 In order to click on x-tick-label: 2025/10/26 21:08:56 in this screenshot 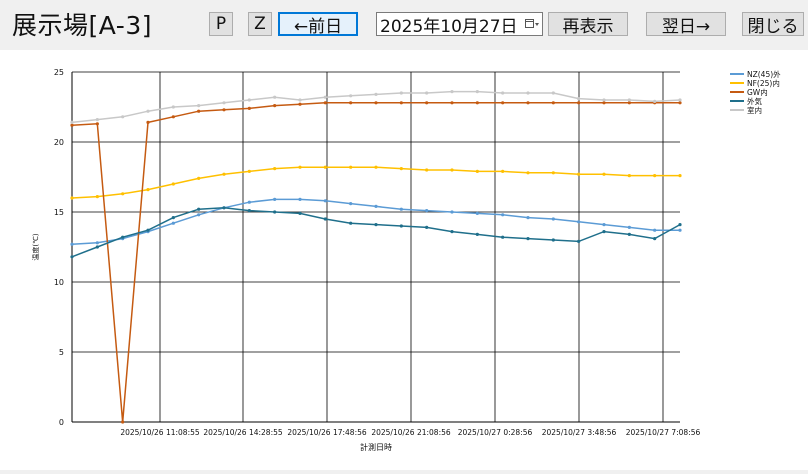, I will do `click(411, 432)`.